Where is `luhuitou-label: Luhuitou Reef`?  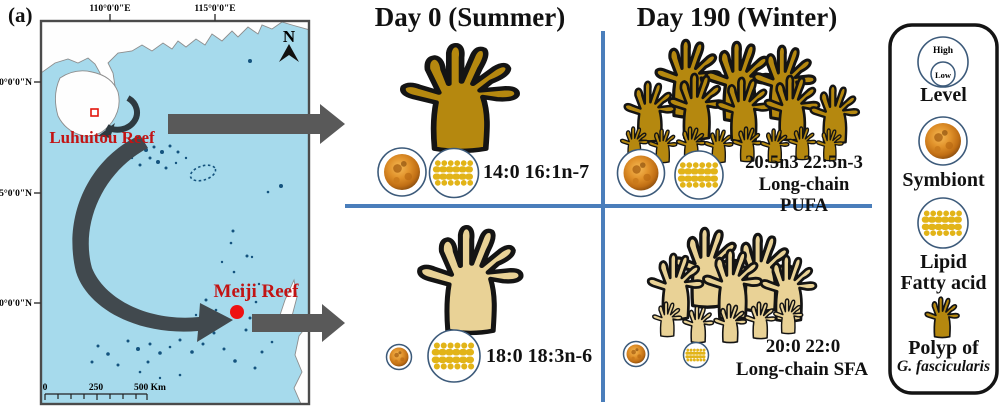
luhuitou-label: Luhuitou Reef is located at coordinates (102, 137).